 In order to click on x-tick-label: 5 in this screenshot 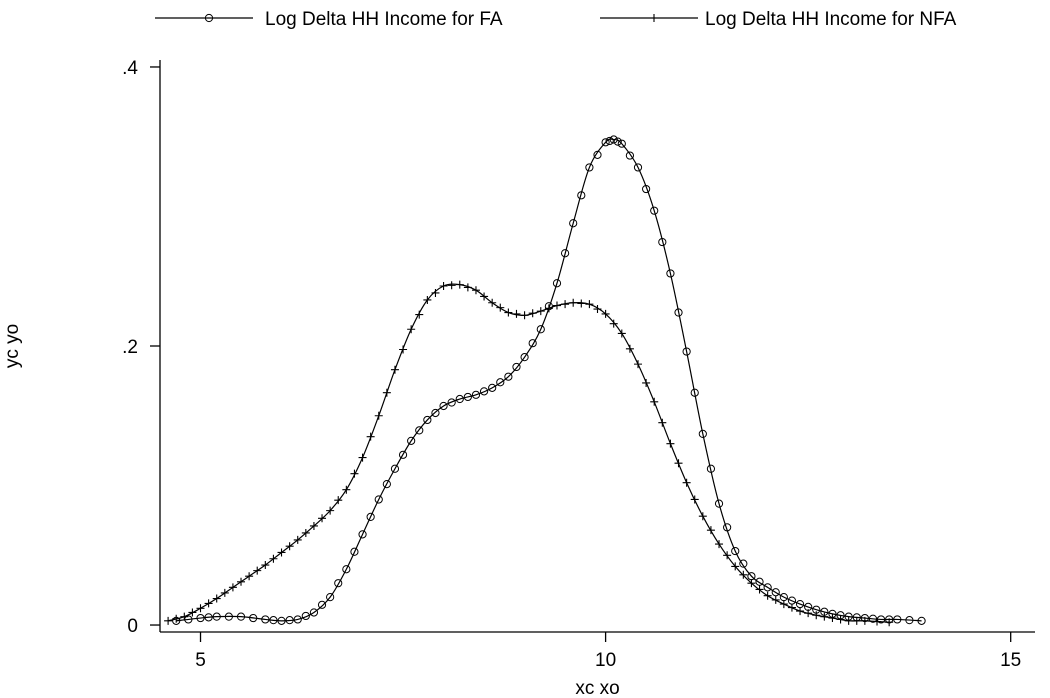, I will do `click(200, 660)`.